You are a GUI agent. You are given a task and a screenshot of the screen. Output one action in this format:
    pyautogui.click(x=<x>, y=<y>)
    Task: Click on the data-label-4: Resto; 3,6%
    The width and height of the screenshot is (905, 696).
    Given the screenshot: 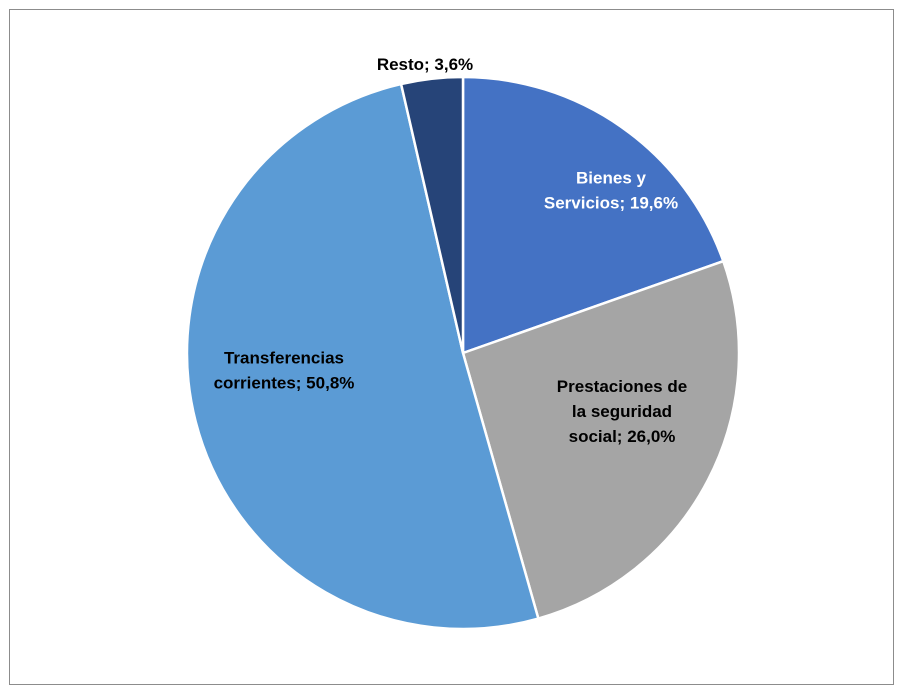 What is the action you would take?
    pyautogui.click(x=425, y=64)
    